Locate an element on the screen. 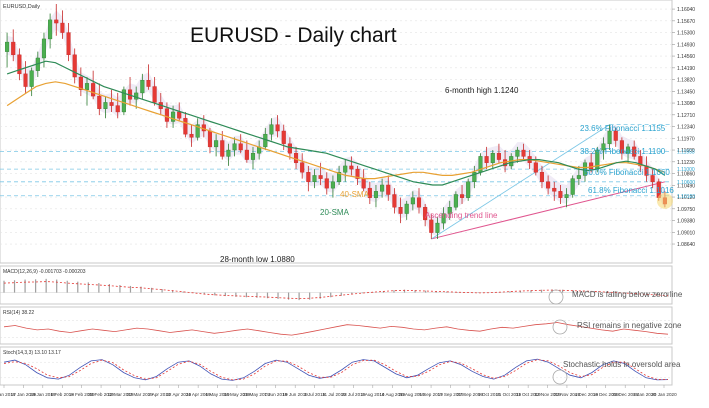 Image resolution: width=709 pixels, height=408 pixels. fib-label-500: 50.0% Fibonacci 1.1060 is located at coordinates (627, 172).